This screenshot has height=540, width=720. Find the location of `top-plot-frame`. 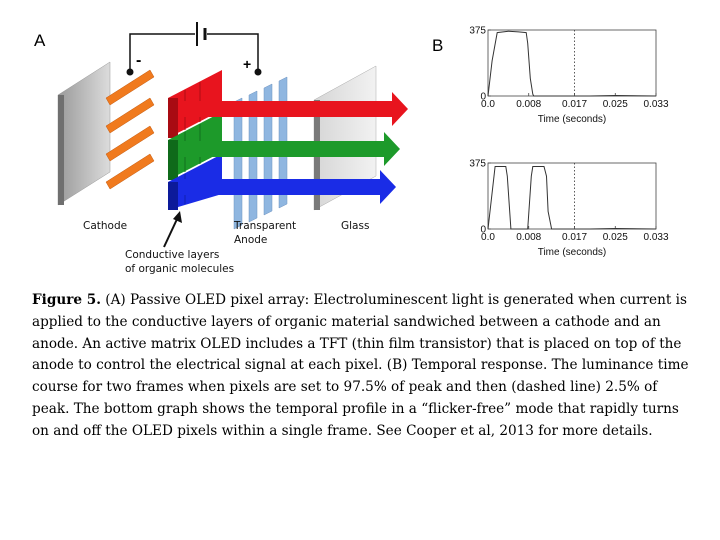

top-plot-frame is located at coordinates (572, 63).